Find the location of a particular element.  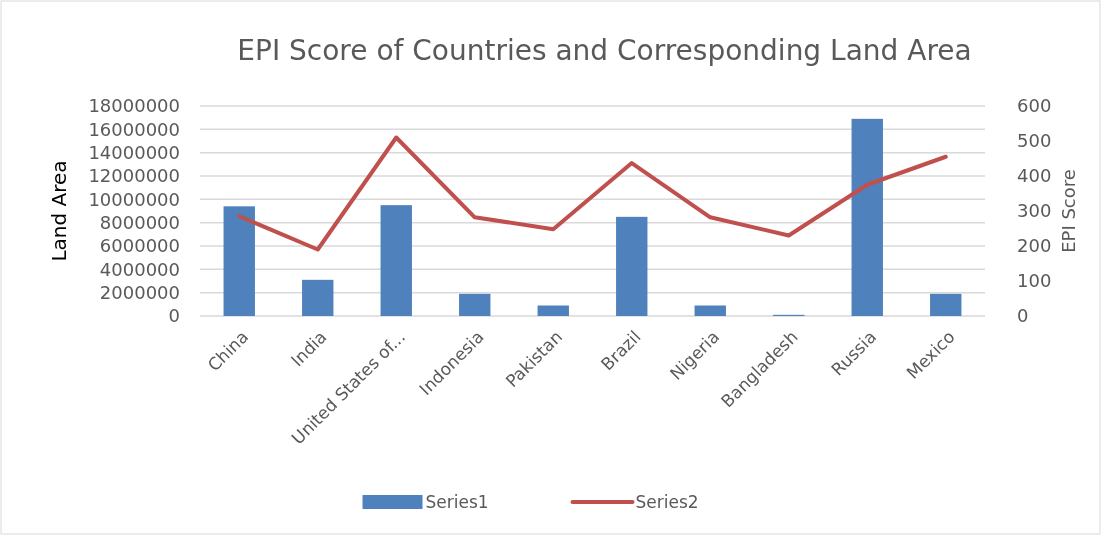

y2-tick-label: 0 is located at coordinates (1023, 316).